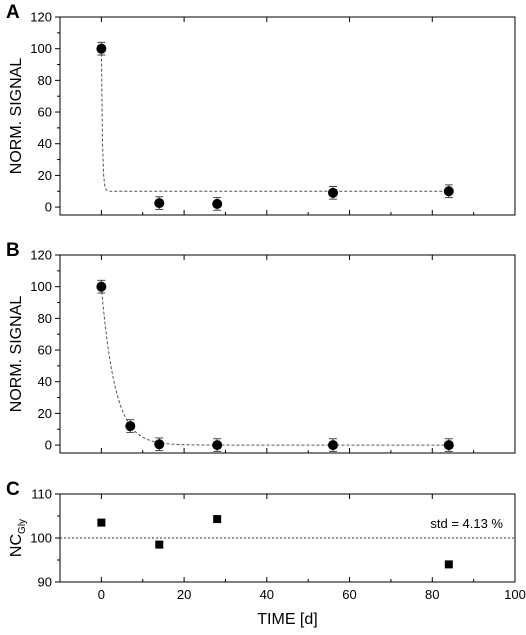  What do you see at coordinates (349, 594) in the screenshot?
I see `x-tick-label: 60` at bounding box center [349, 594].